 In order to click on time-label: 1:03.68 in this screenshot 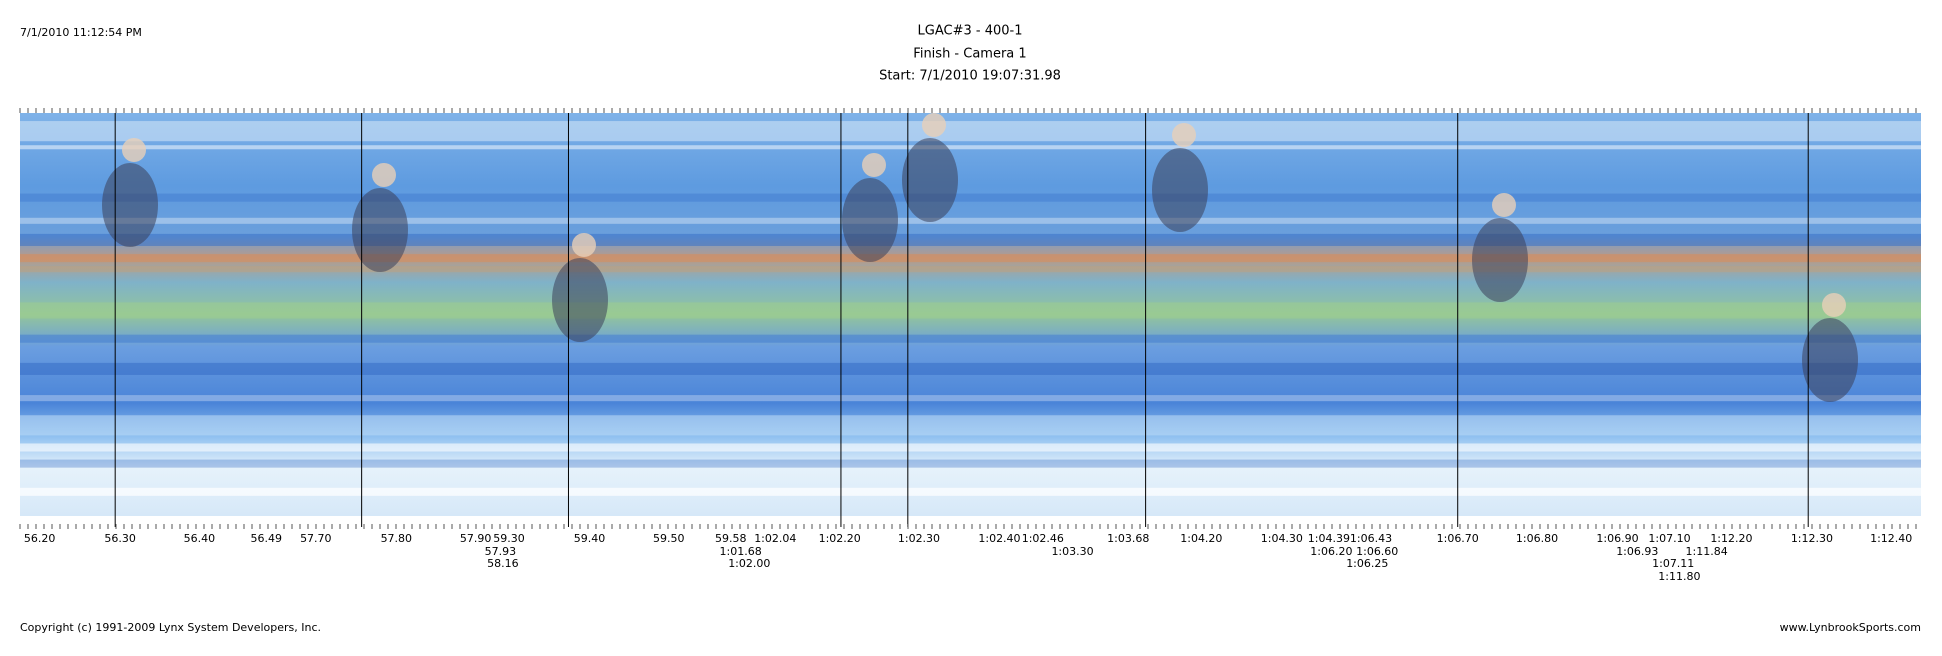, I will do `click(1128, 538)`.